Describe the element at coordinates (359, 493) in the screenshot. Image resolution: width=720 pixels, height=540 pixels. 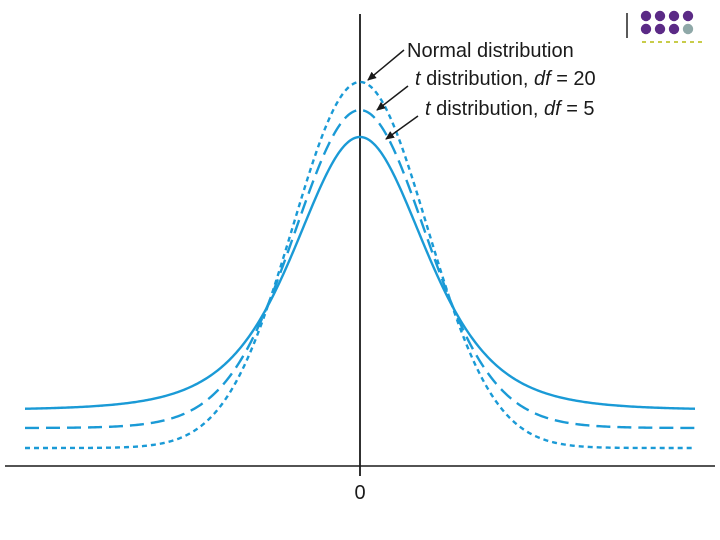
I see `x-tick-label-zero: 0` at that location.